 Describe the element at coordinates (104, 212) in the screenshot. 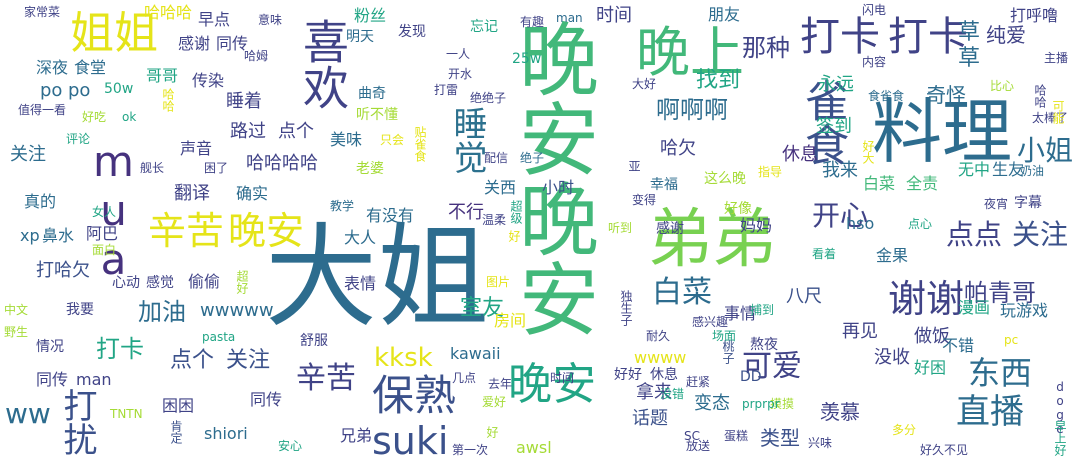

I see `word: 女人` at that location.